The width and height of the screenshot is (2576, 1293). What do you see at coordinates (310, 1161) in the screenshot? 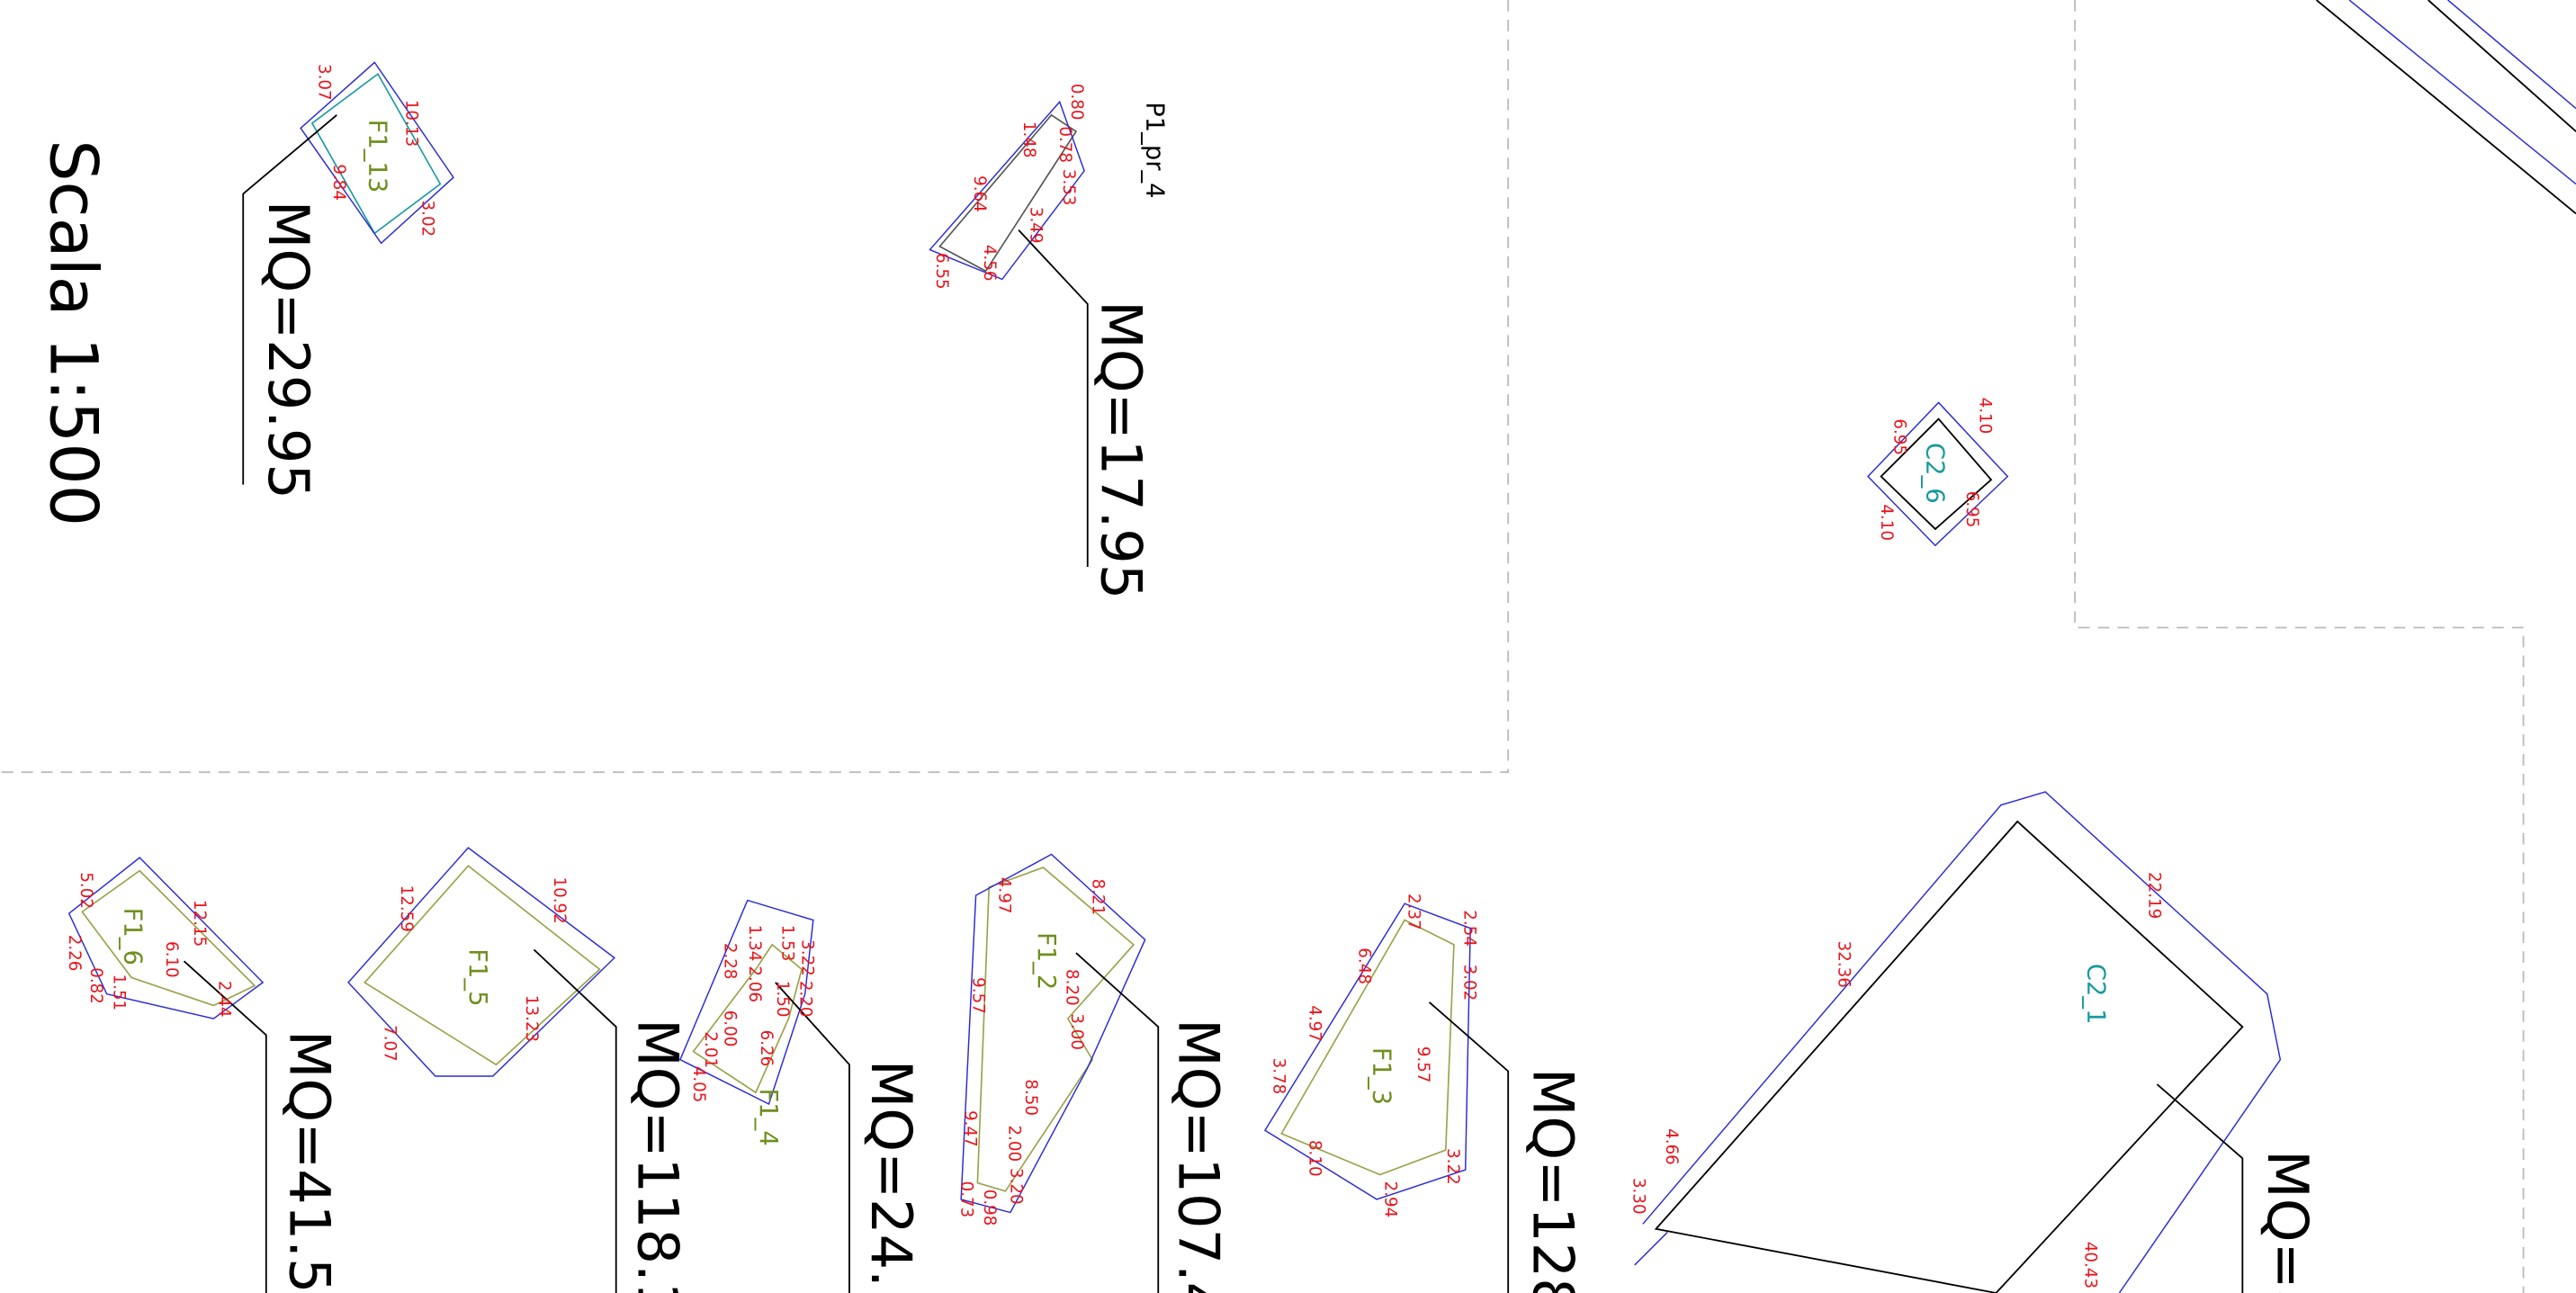
I see `area-label: MQ=41.55` at bounding box center [310, 1161].